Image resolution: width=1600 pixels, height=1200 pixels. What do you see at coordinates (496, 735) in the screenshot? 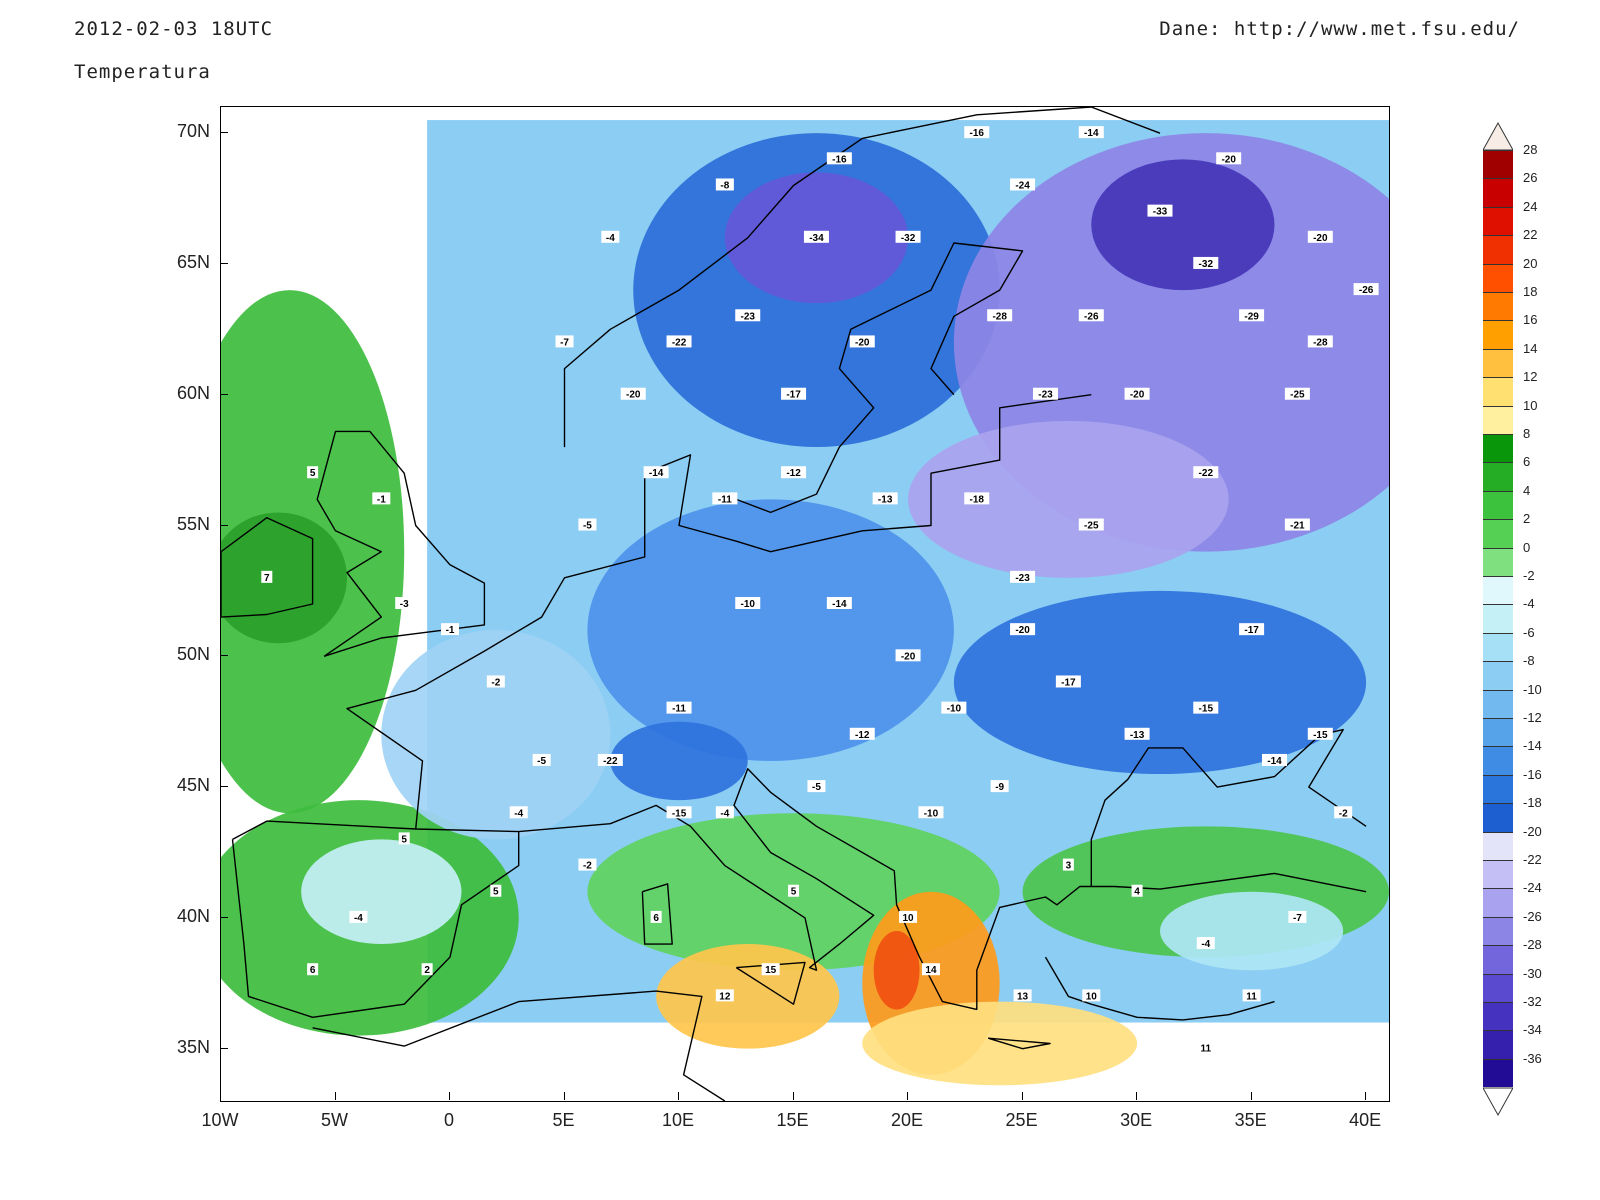
I see `region-france-lightblue` at bounding box center [496, 735].